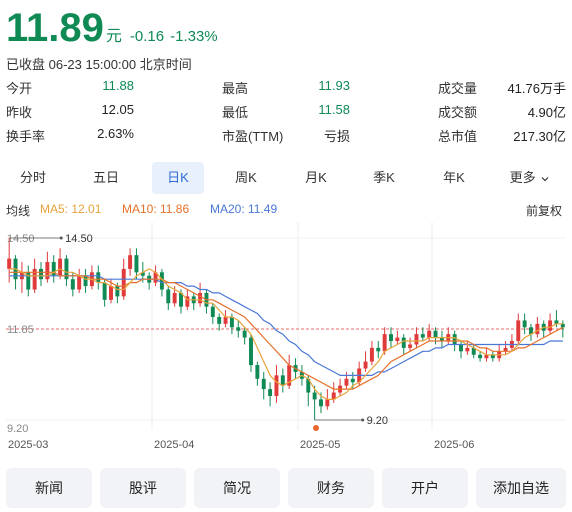  Describe the element at coordinates (143, 488) in the screenshot. I see `comment-button: 股评` at that location.